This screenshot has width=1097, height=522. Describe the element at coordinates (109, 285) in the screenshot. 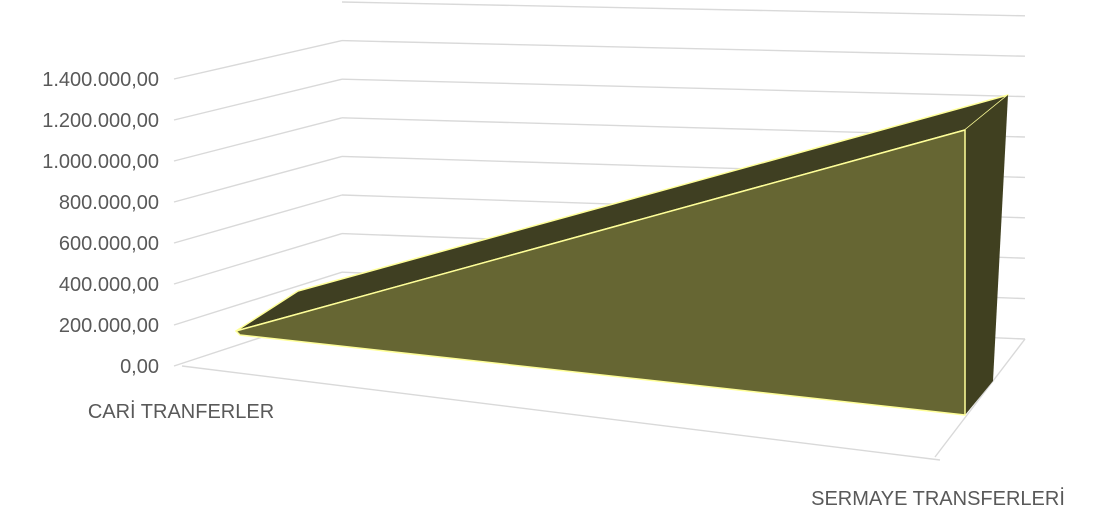

I see `y-tick-label: 400.000,00` at that location.